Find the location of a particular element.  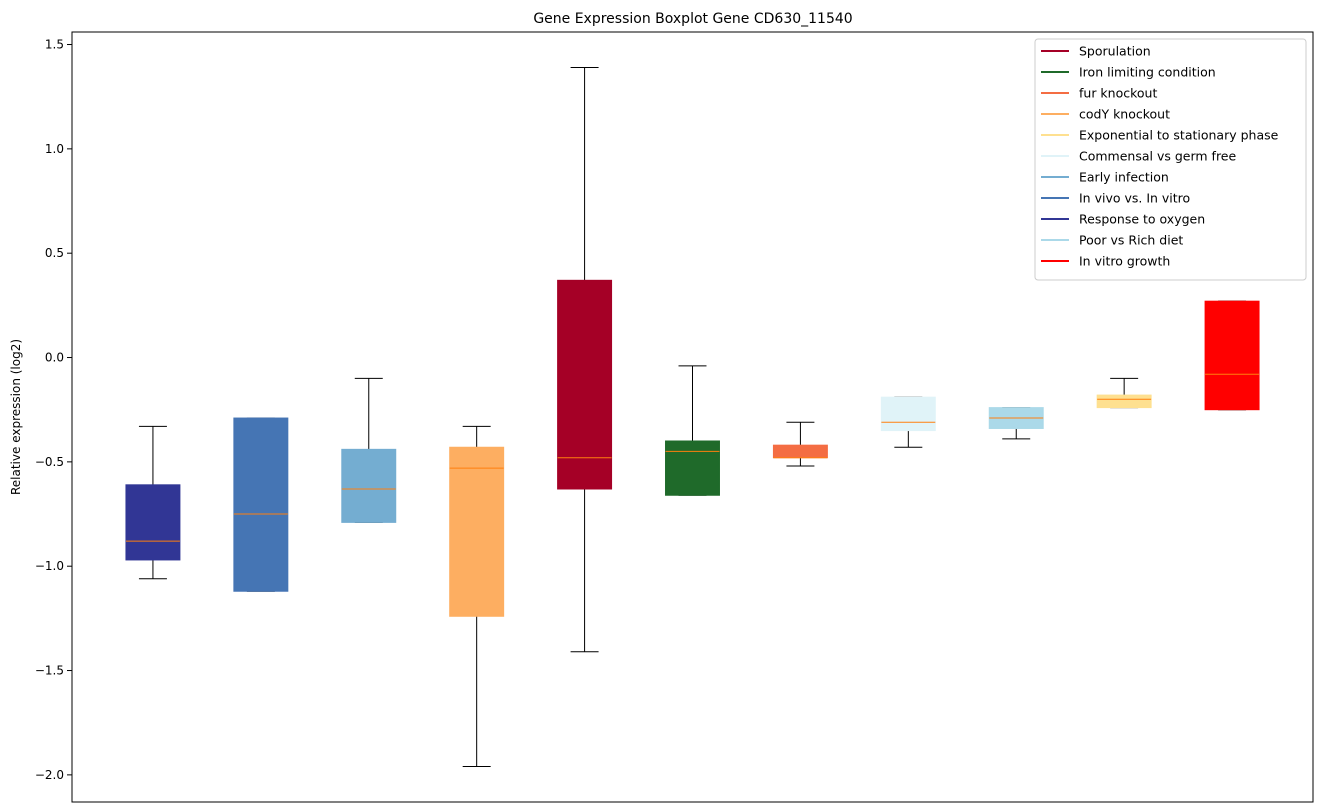

legend-label: Response to oxygen is located at coordinates (1142, 219).